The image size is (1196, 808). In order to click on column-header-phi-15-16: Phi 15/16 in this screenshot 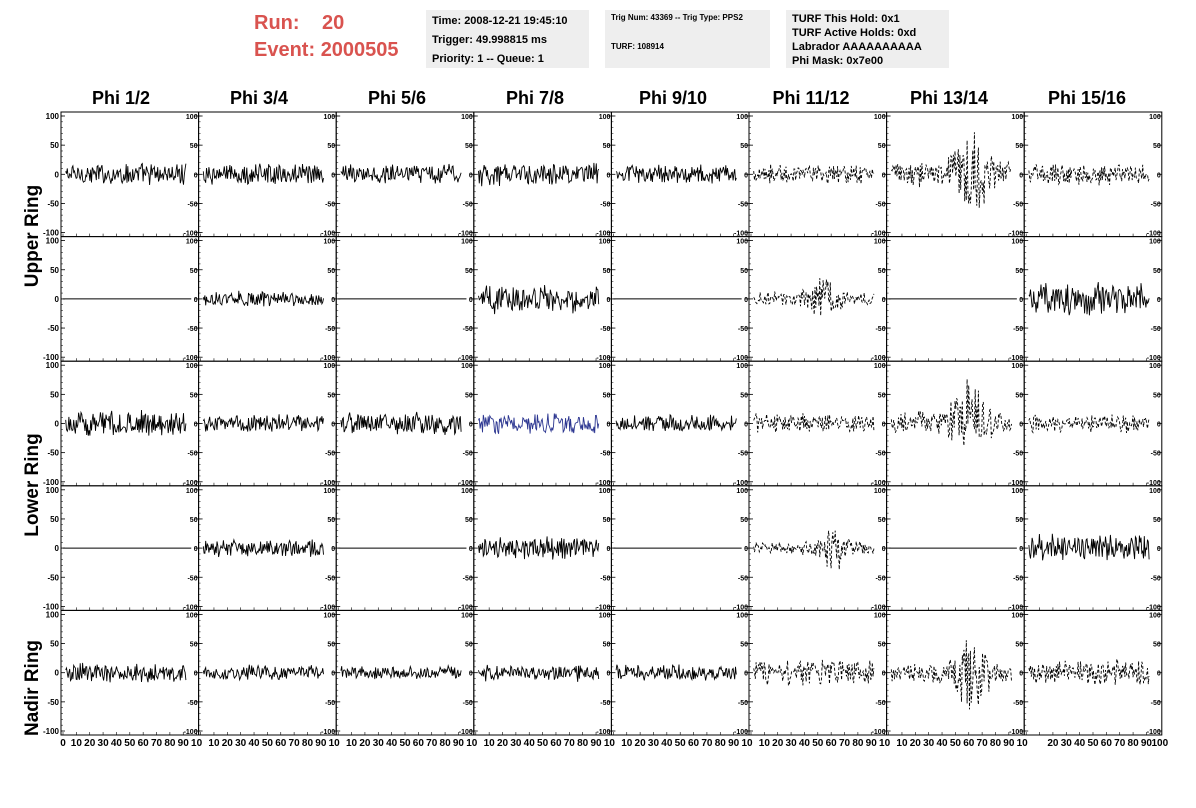, I will do `click(1087, 98)`.